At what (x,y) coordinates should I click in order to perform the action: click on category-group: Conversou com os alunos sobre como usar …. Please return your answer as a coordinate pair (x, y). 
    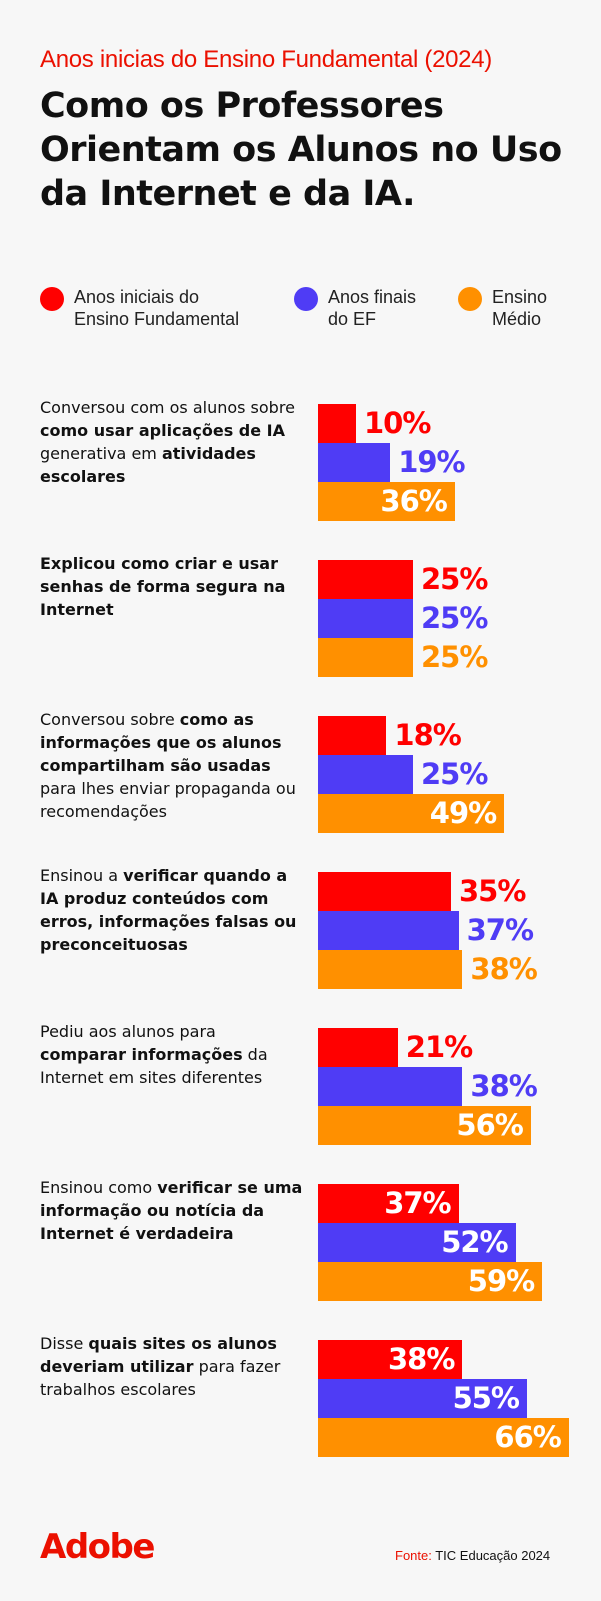
    Looking at the image, I should click on (300, 460).